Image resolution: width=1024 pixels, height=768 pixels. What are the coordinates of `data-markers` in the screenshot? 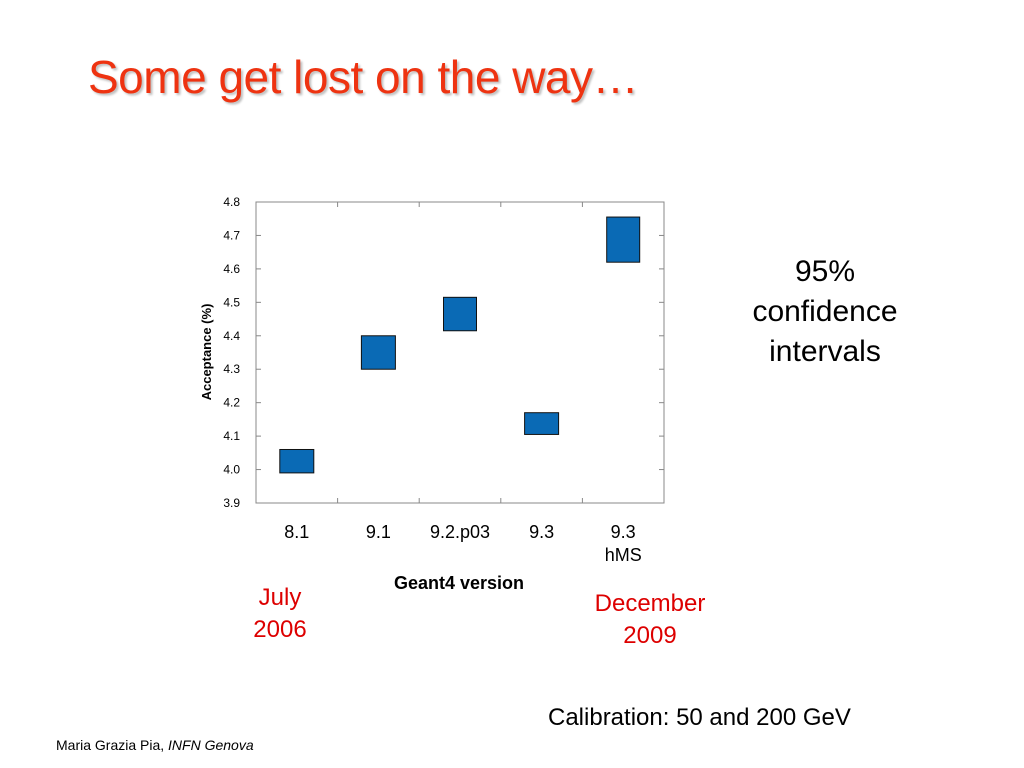 It's located at (460, 345).